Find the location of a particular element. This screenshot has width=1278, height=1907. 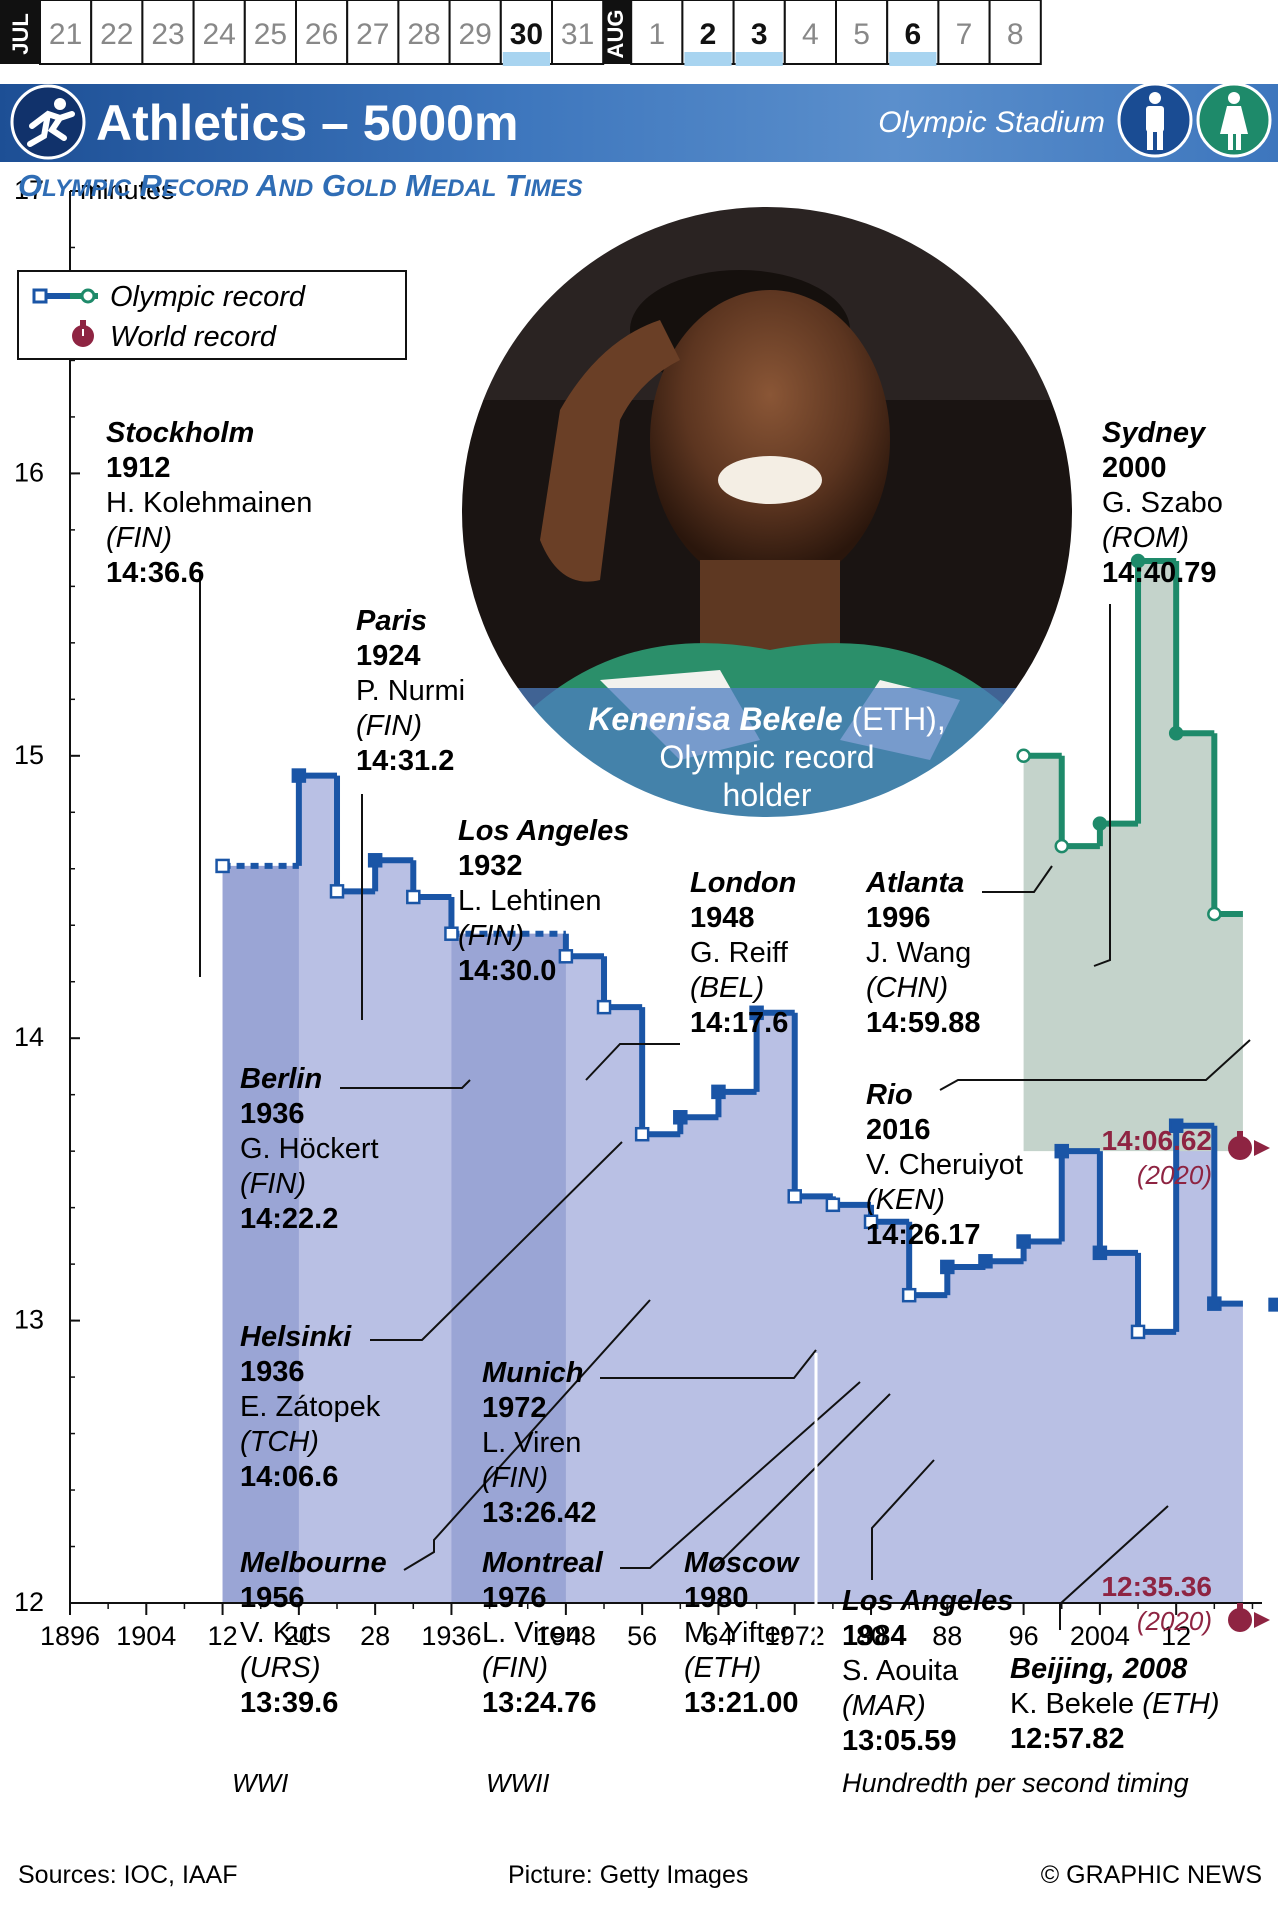

x-tick-label: 64 is located at coordinates (718, 1636).